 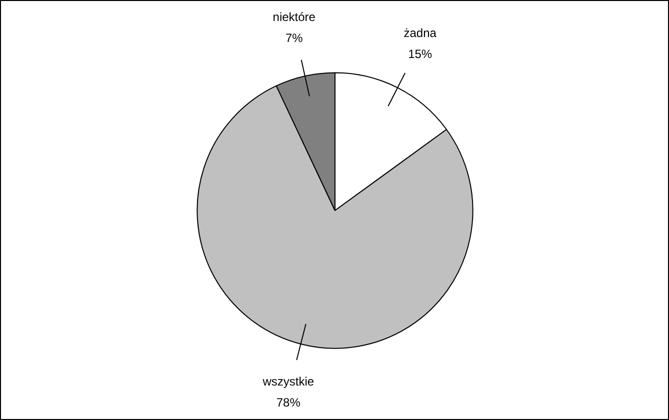 What do you see at coordinates (294, 38) in the screenshot?
I see `data-label: 7%` at bounding box center [294, 38].